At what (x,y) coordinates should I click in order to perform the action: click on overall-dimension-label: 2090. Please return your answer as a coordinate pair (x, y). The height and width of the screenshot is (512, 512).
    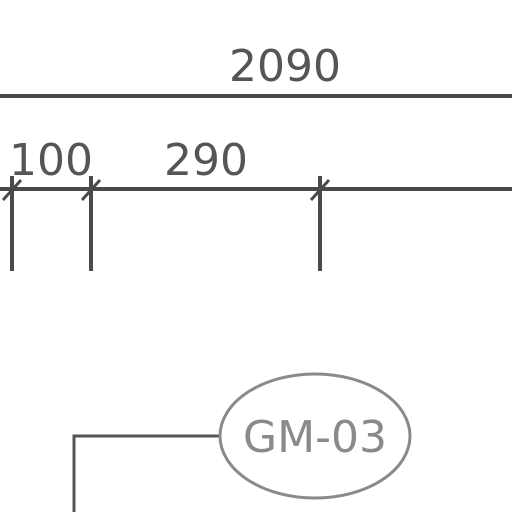
    Looking at the image, I should click on (285, 66).